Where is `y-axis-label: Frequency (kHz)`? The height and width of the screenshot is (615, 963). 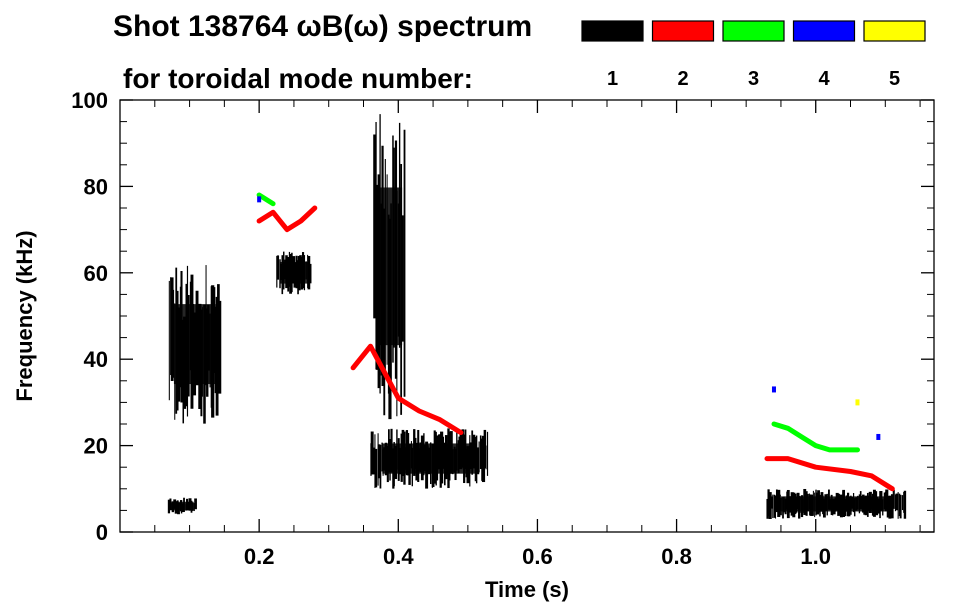 y-axis-label: Frequency (kHz) is located at coordinates (24, 315).